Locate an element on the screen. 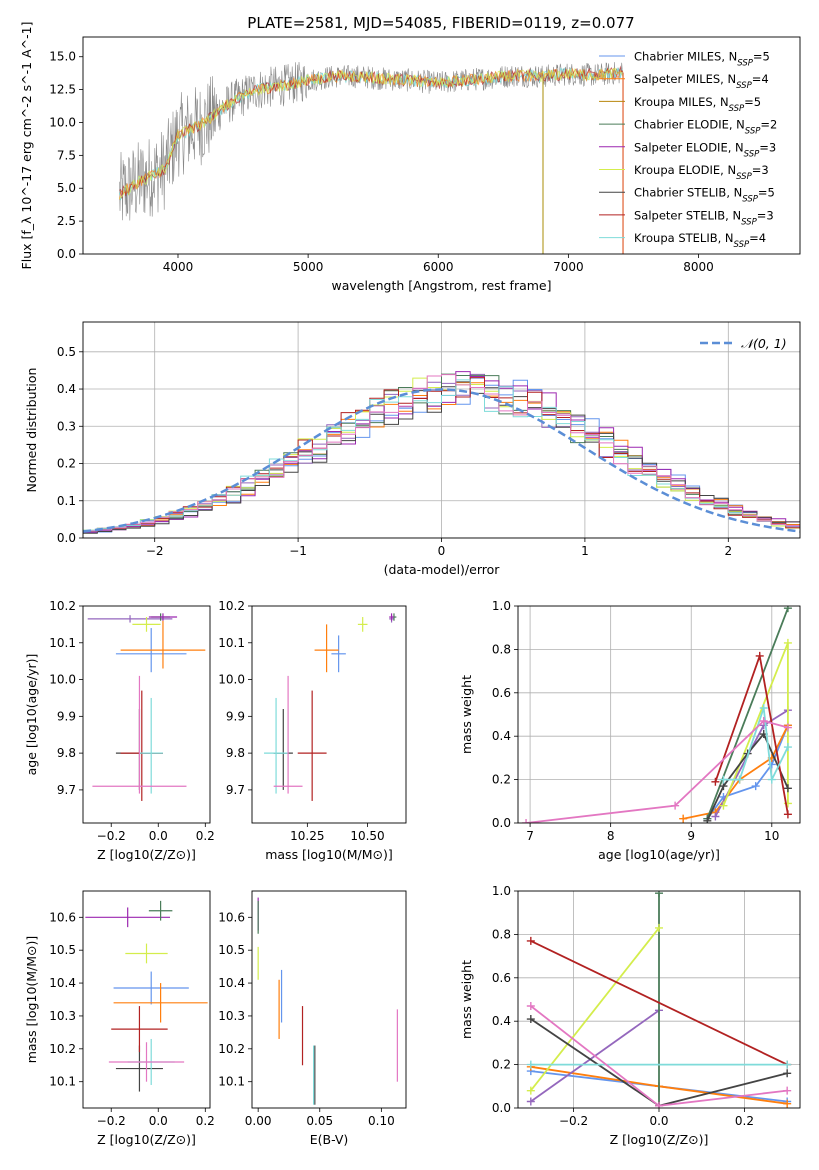 The height and width of the screenshot is (1170, 819). histogram-series is located at coordinates (441, 455).